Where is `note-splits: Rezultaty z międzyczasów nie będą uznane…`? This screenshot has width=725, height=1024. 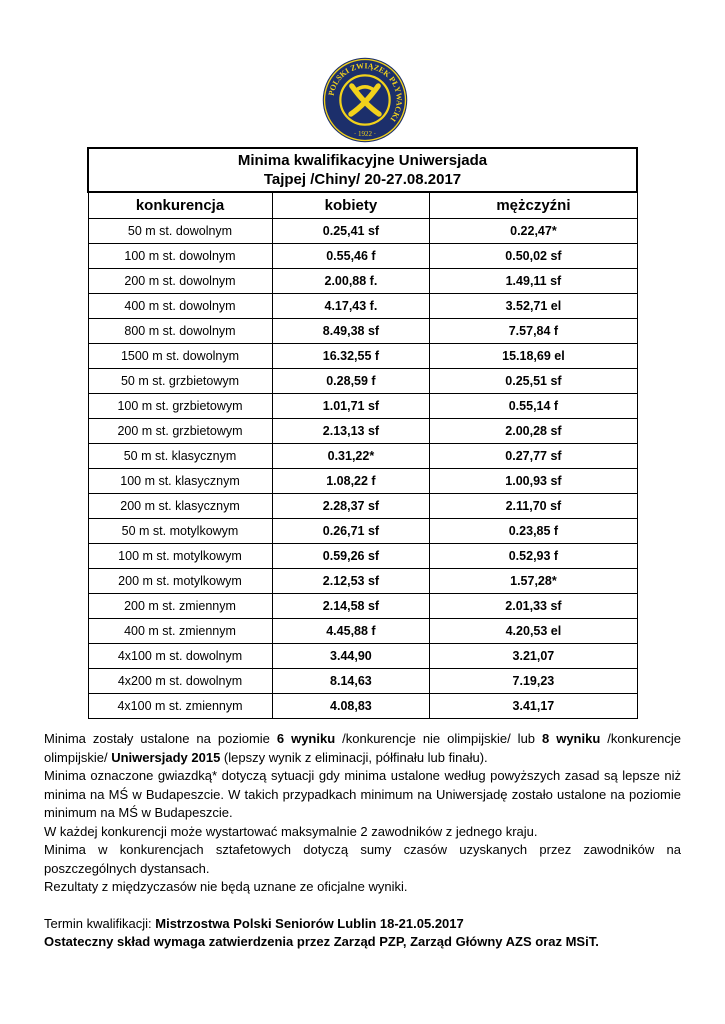 note-splits: Rezultaty z międzyczasów nie będą uznane… is located at coordinates (226, 886).